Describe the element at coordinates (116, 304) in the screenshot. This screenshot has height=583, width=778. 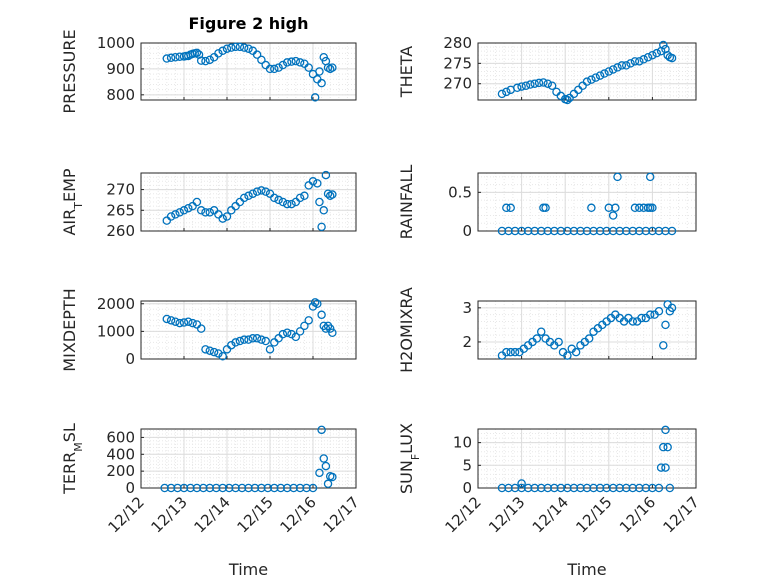
I see `y-tick-label: 2000` at that location.